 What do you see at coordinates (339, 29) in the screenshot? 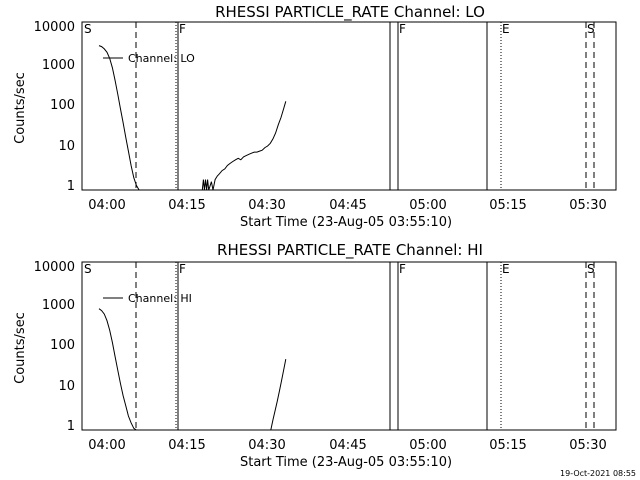
I see `panel-lo-flag-labels: S F F E S` at bounding box center [339, 29].